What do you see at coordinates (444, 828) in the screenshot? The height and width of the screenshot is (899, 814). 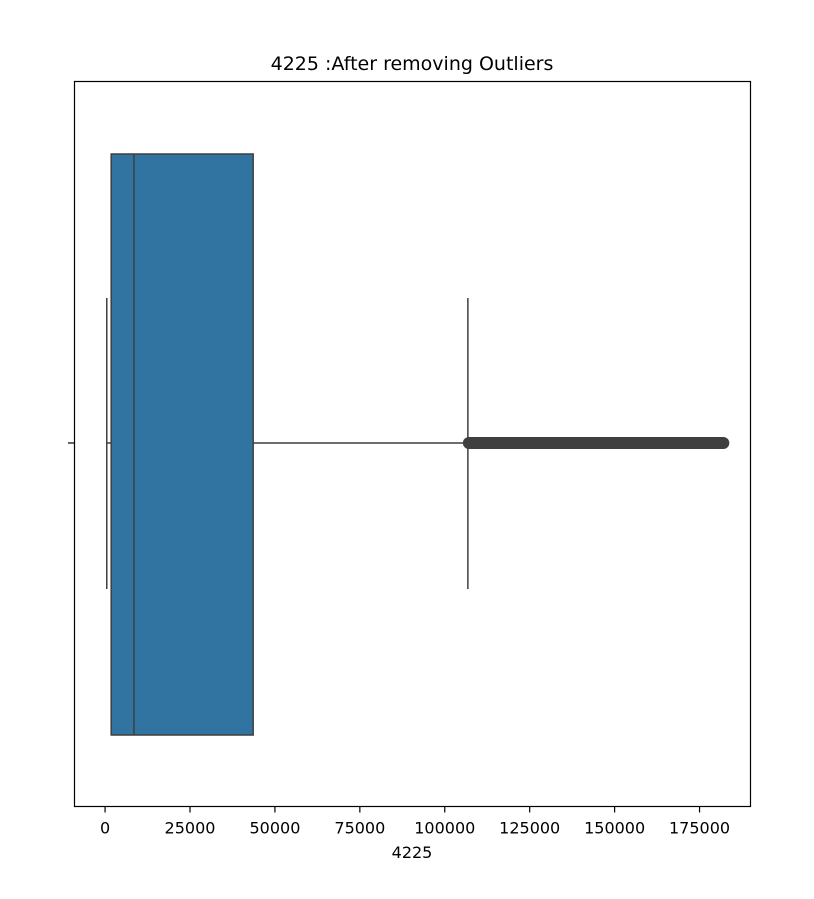 I see `x-tick-label: 100000` at bounding box center [444, 828].